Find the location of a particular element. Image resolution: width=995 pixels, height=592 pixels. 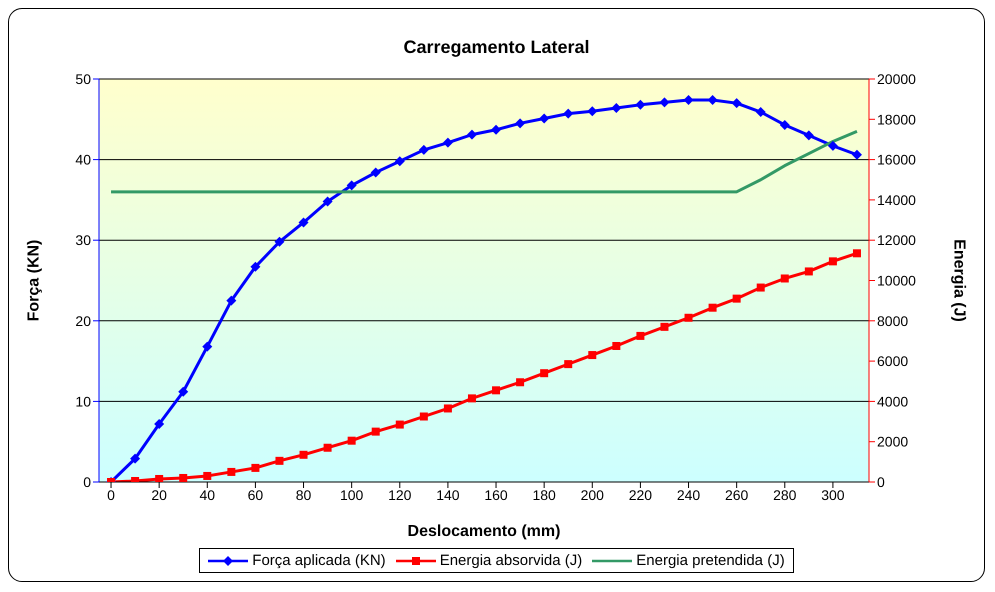

x-tick-label: 120 is located at coordinates (400, 494).